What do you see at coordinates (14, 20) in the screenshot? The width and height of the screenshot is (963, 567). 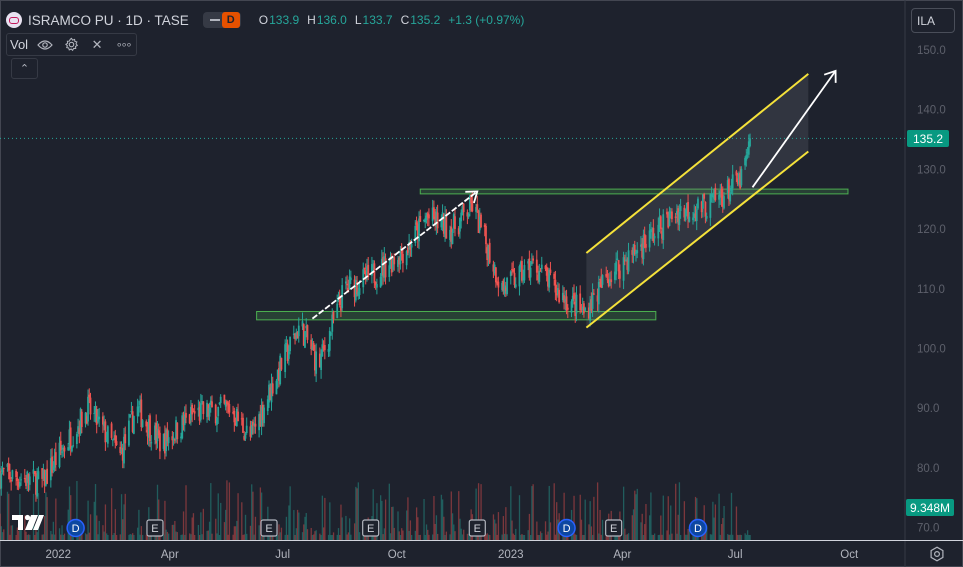 I see `symbol-logo-icon` at bounding box center [14, 20].